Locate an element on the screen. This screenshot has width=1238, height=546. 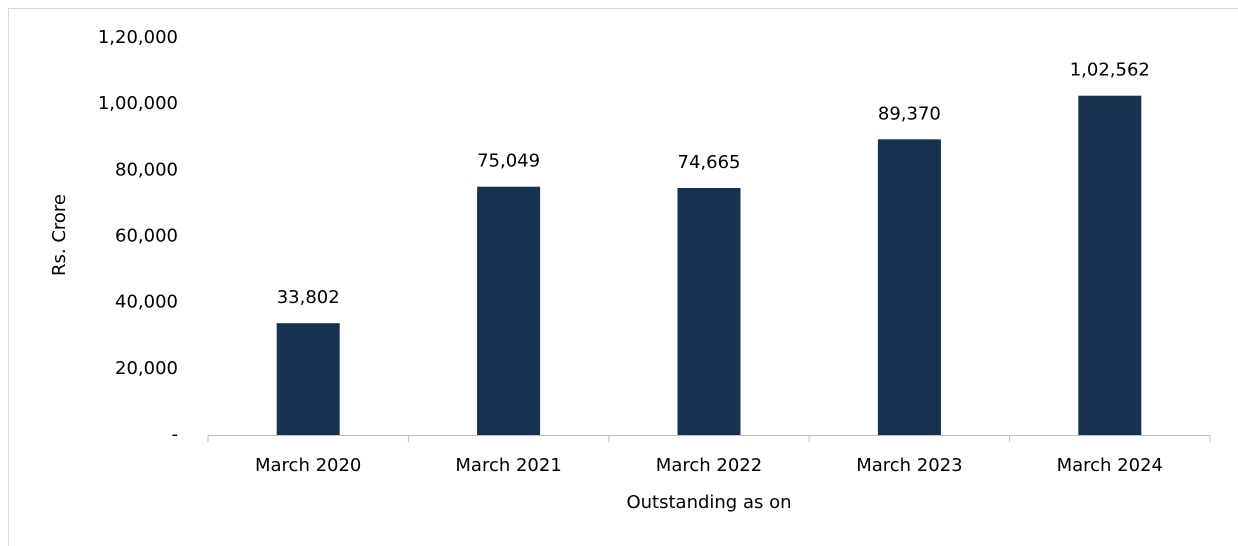
y-axis-label: Rs. Crore is located at coordinates (59, 235).